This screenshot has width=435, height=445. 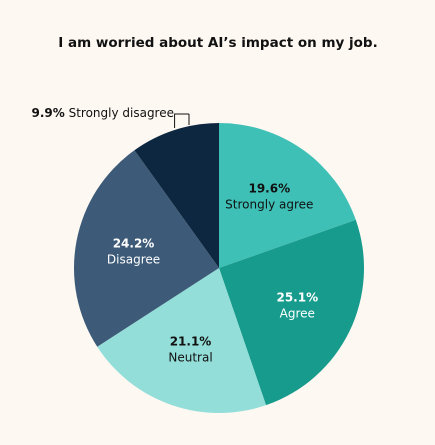 I want to click on slice-percent: 9.9%, so click(x=47, y=113).